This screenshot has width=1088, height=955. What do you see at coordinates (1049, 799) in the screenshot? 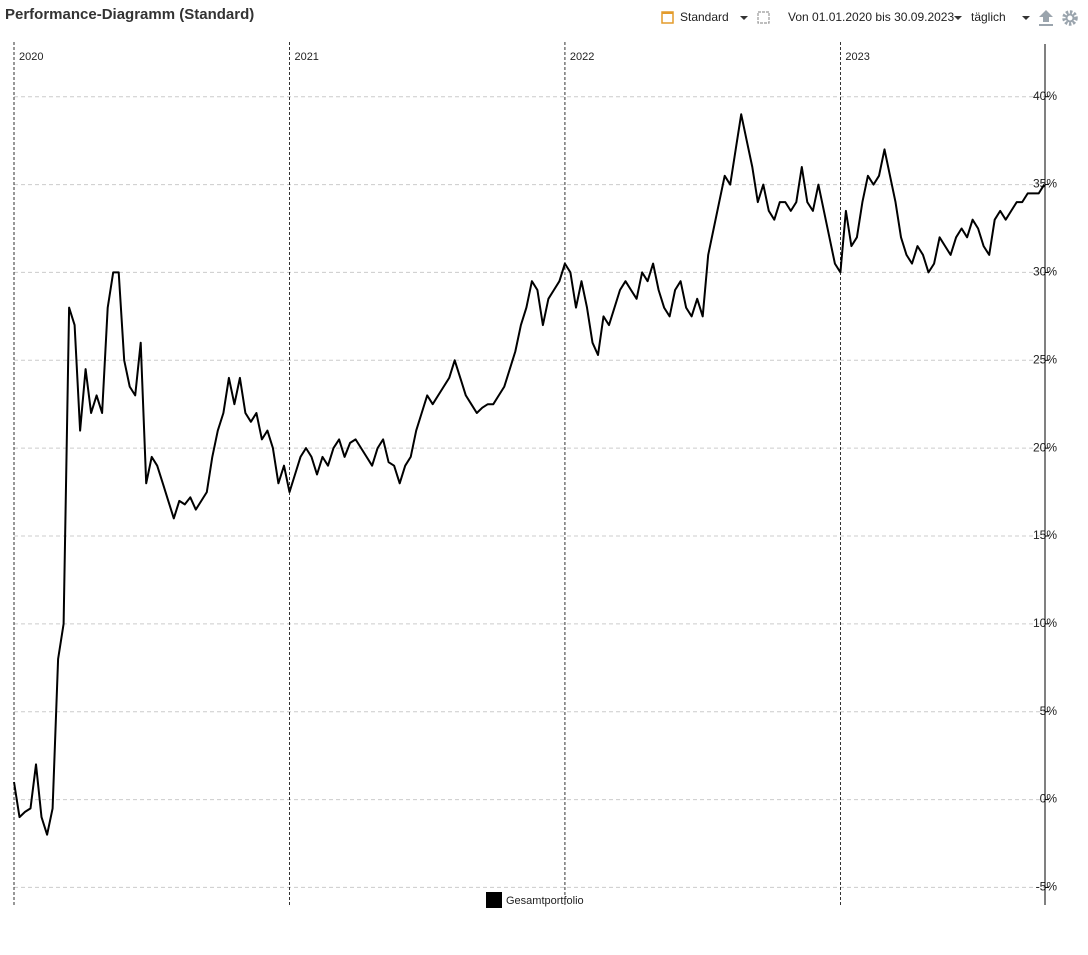
I see `y-tick-label: 0%` at bounding box center [1049, 799].